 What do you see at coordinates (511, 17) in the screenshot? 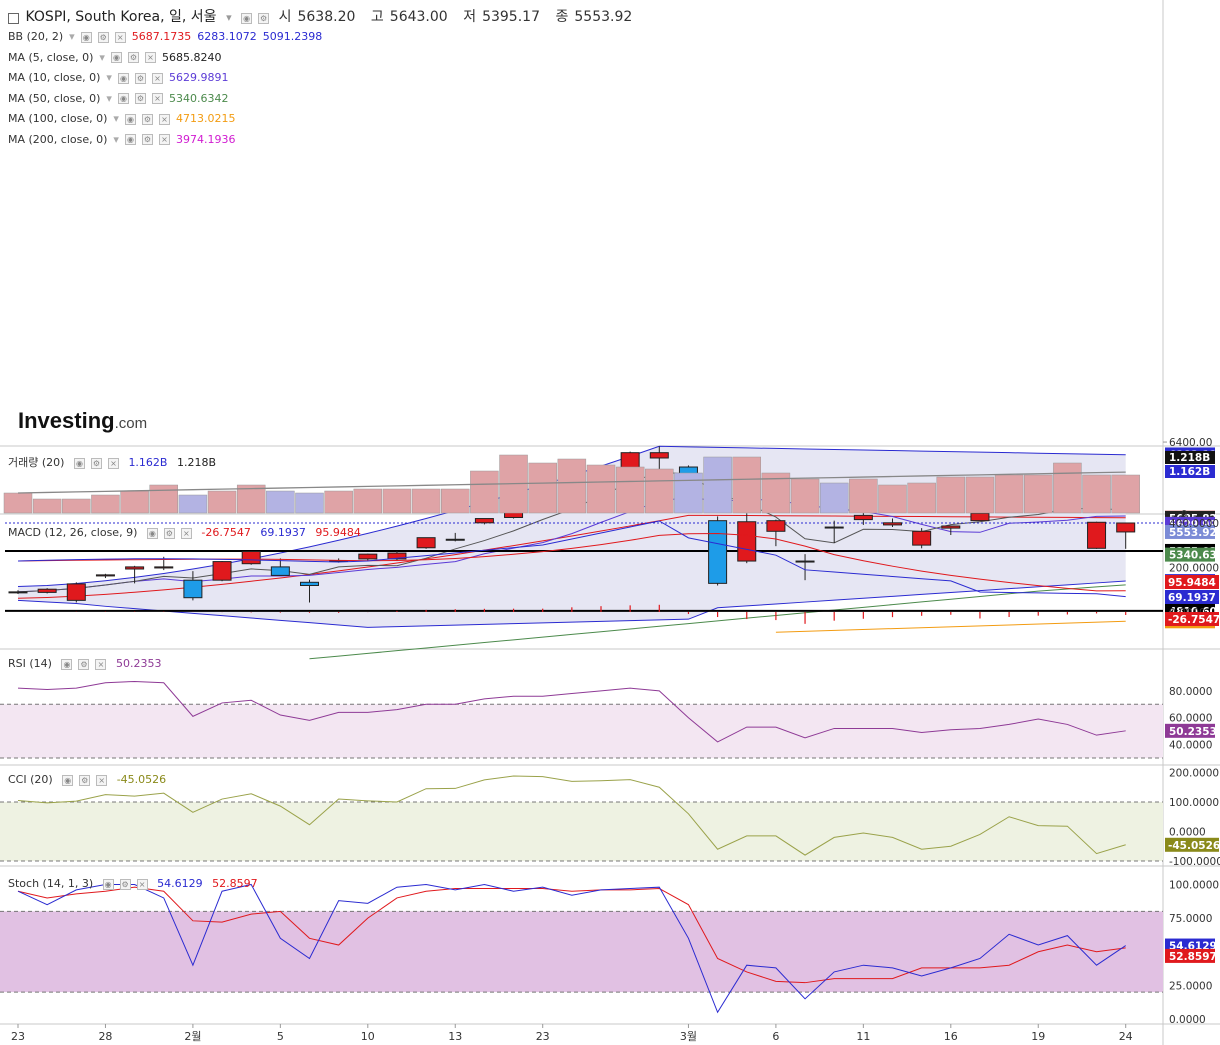
I see `low-value: 5395.17` at bounding box center [511, 17].